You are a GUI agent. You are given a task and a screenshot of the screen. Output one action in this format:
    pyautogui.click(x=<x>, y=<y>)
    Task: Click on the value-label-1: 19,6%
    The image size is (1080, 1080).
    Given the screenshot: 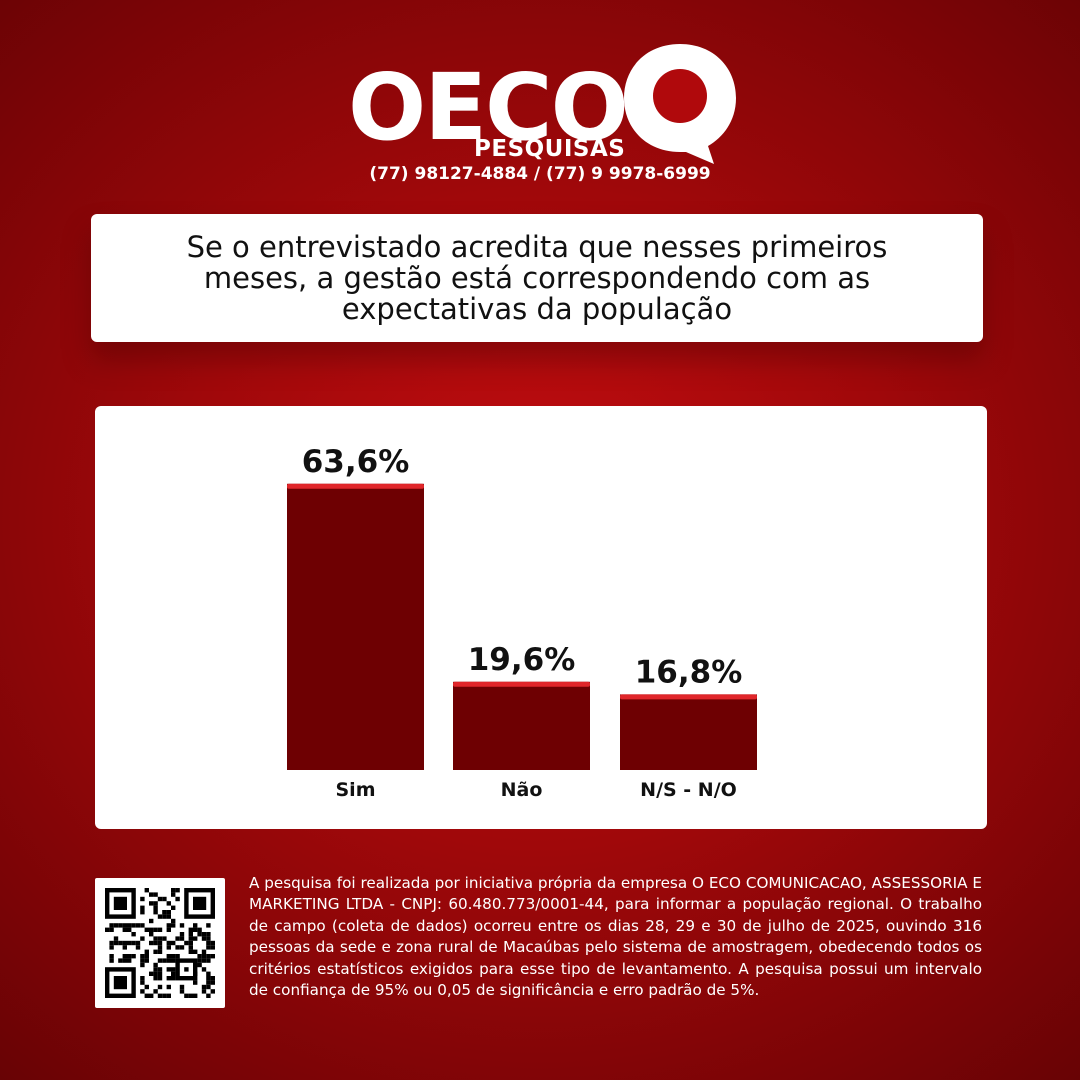 What is the action you would take?
    pyautogui.click(x=522, y=660)
    